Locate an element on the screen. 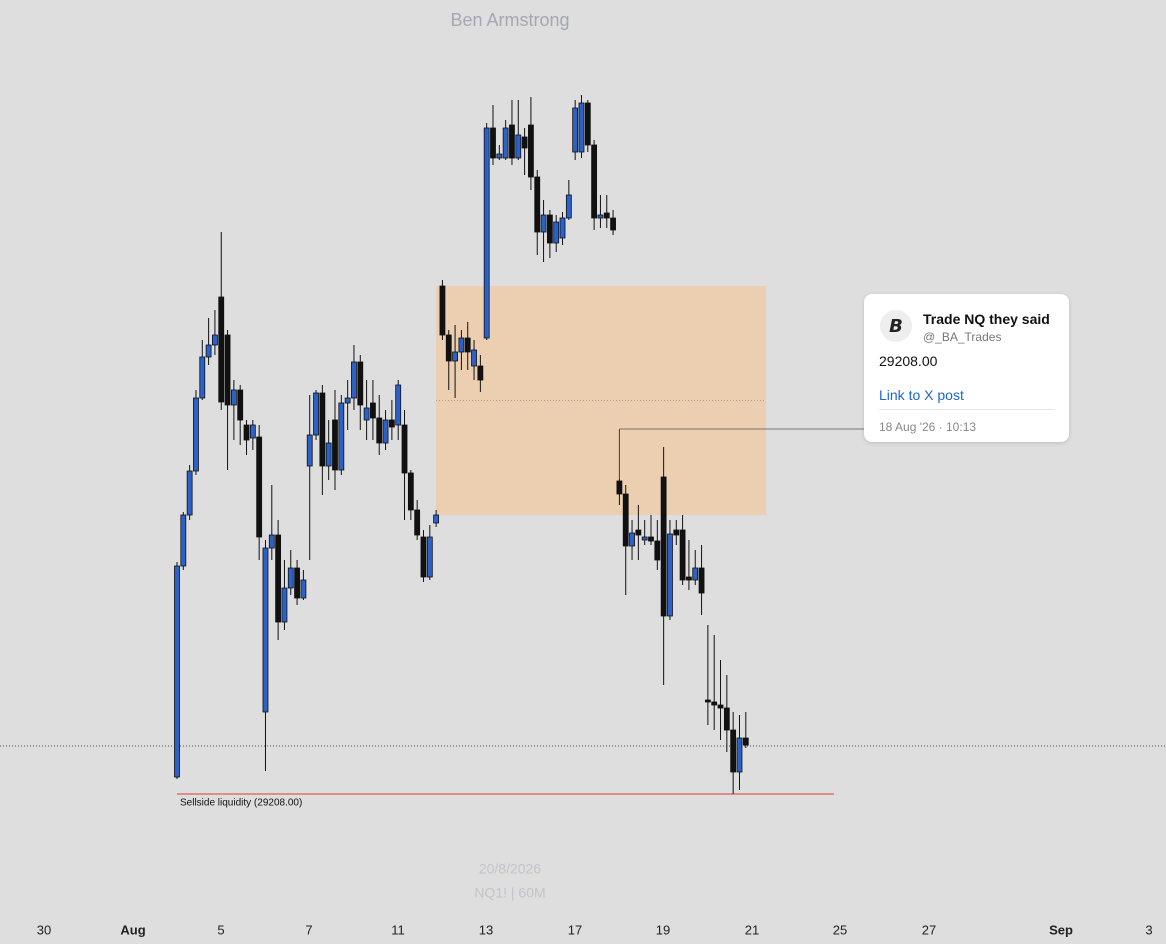  x-tick-label: 30 is located at coordinates (44, 929).